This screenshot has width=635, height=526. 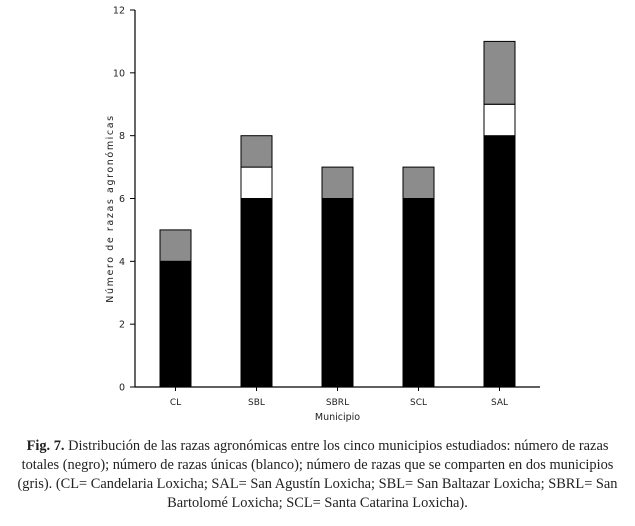 I want to click on bar-segment-sbl-s1, so click(x=256, y=293).